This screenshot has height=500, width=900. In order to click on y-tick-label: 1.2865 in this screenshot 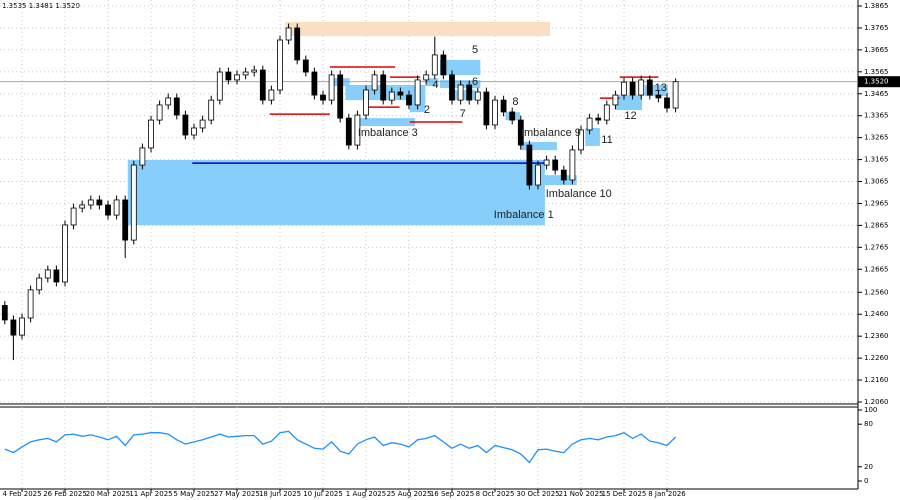, I will do `click(876, 225)`.